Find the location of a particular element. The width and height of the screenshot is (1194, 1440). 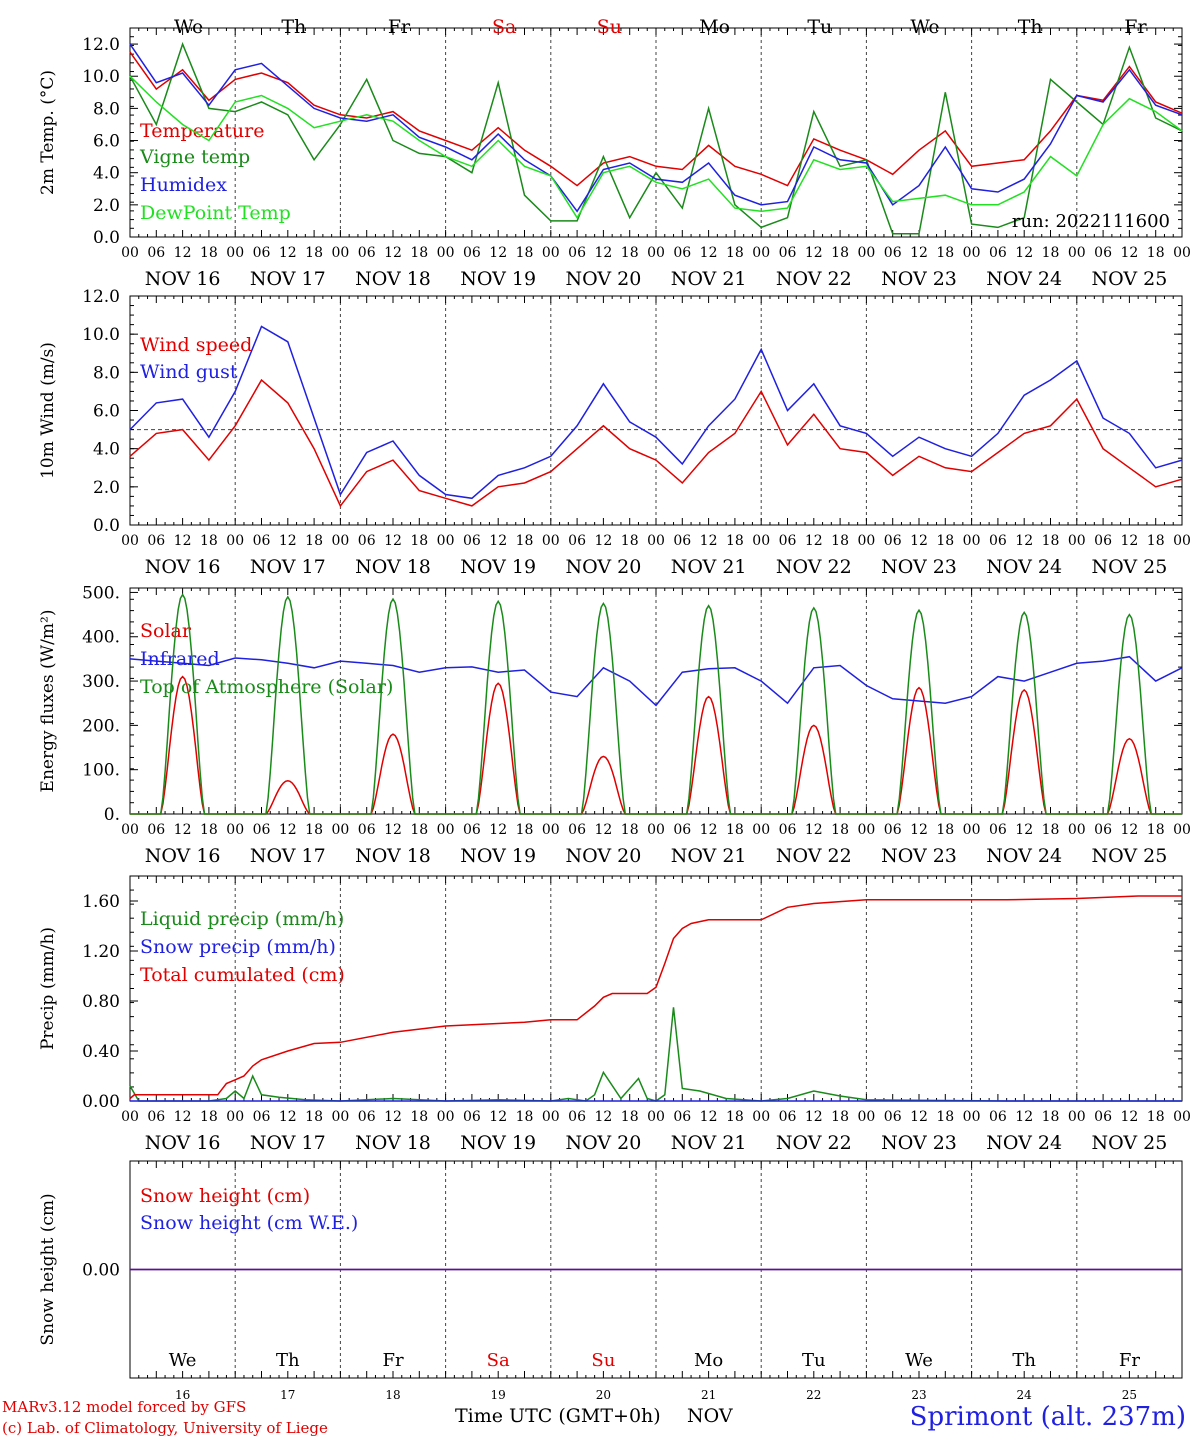

y-tick-label: 6.0 is located at coordinates (106, 142).